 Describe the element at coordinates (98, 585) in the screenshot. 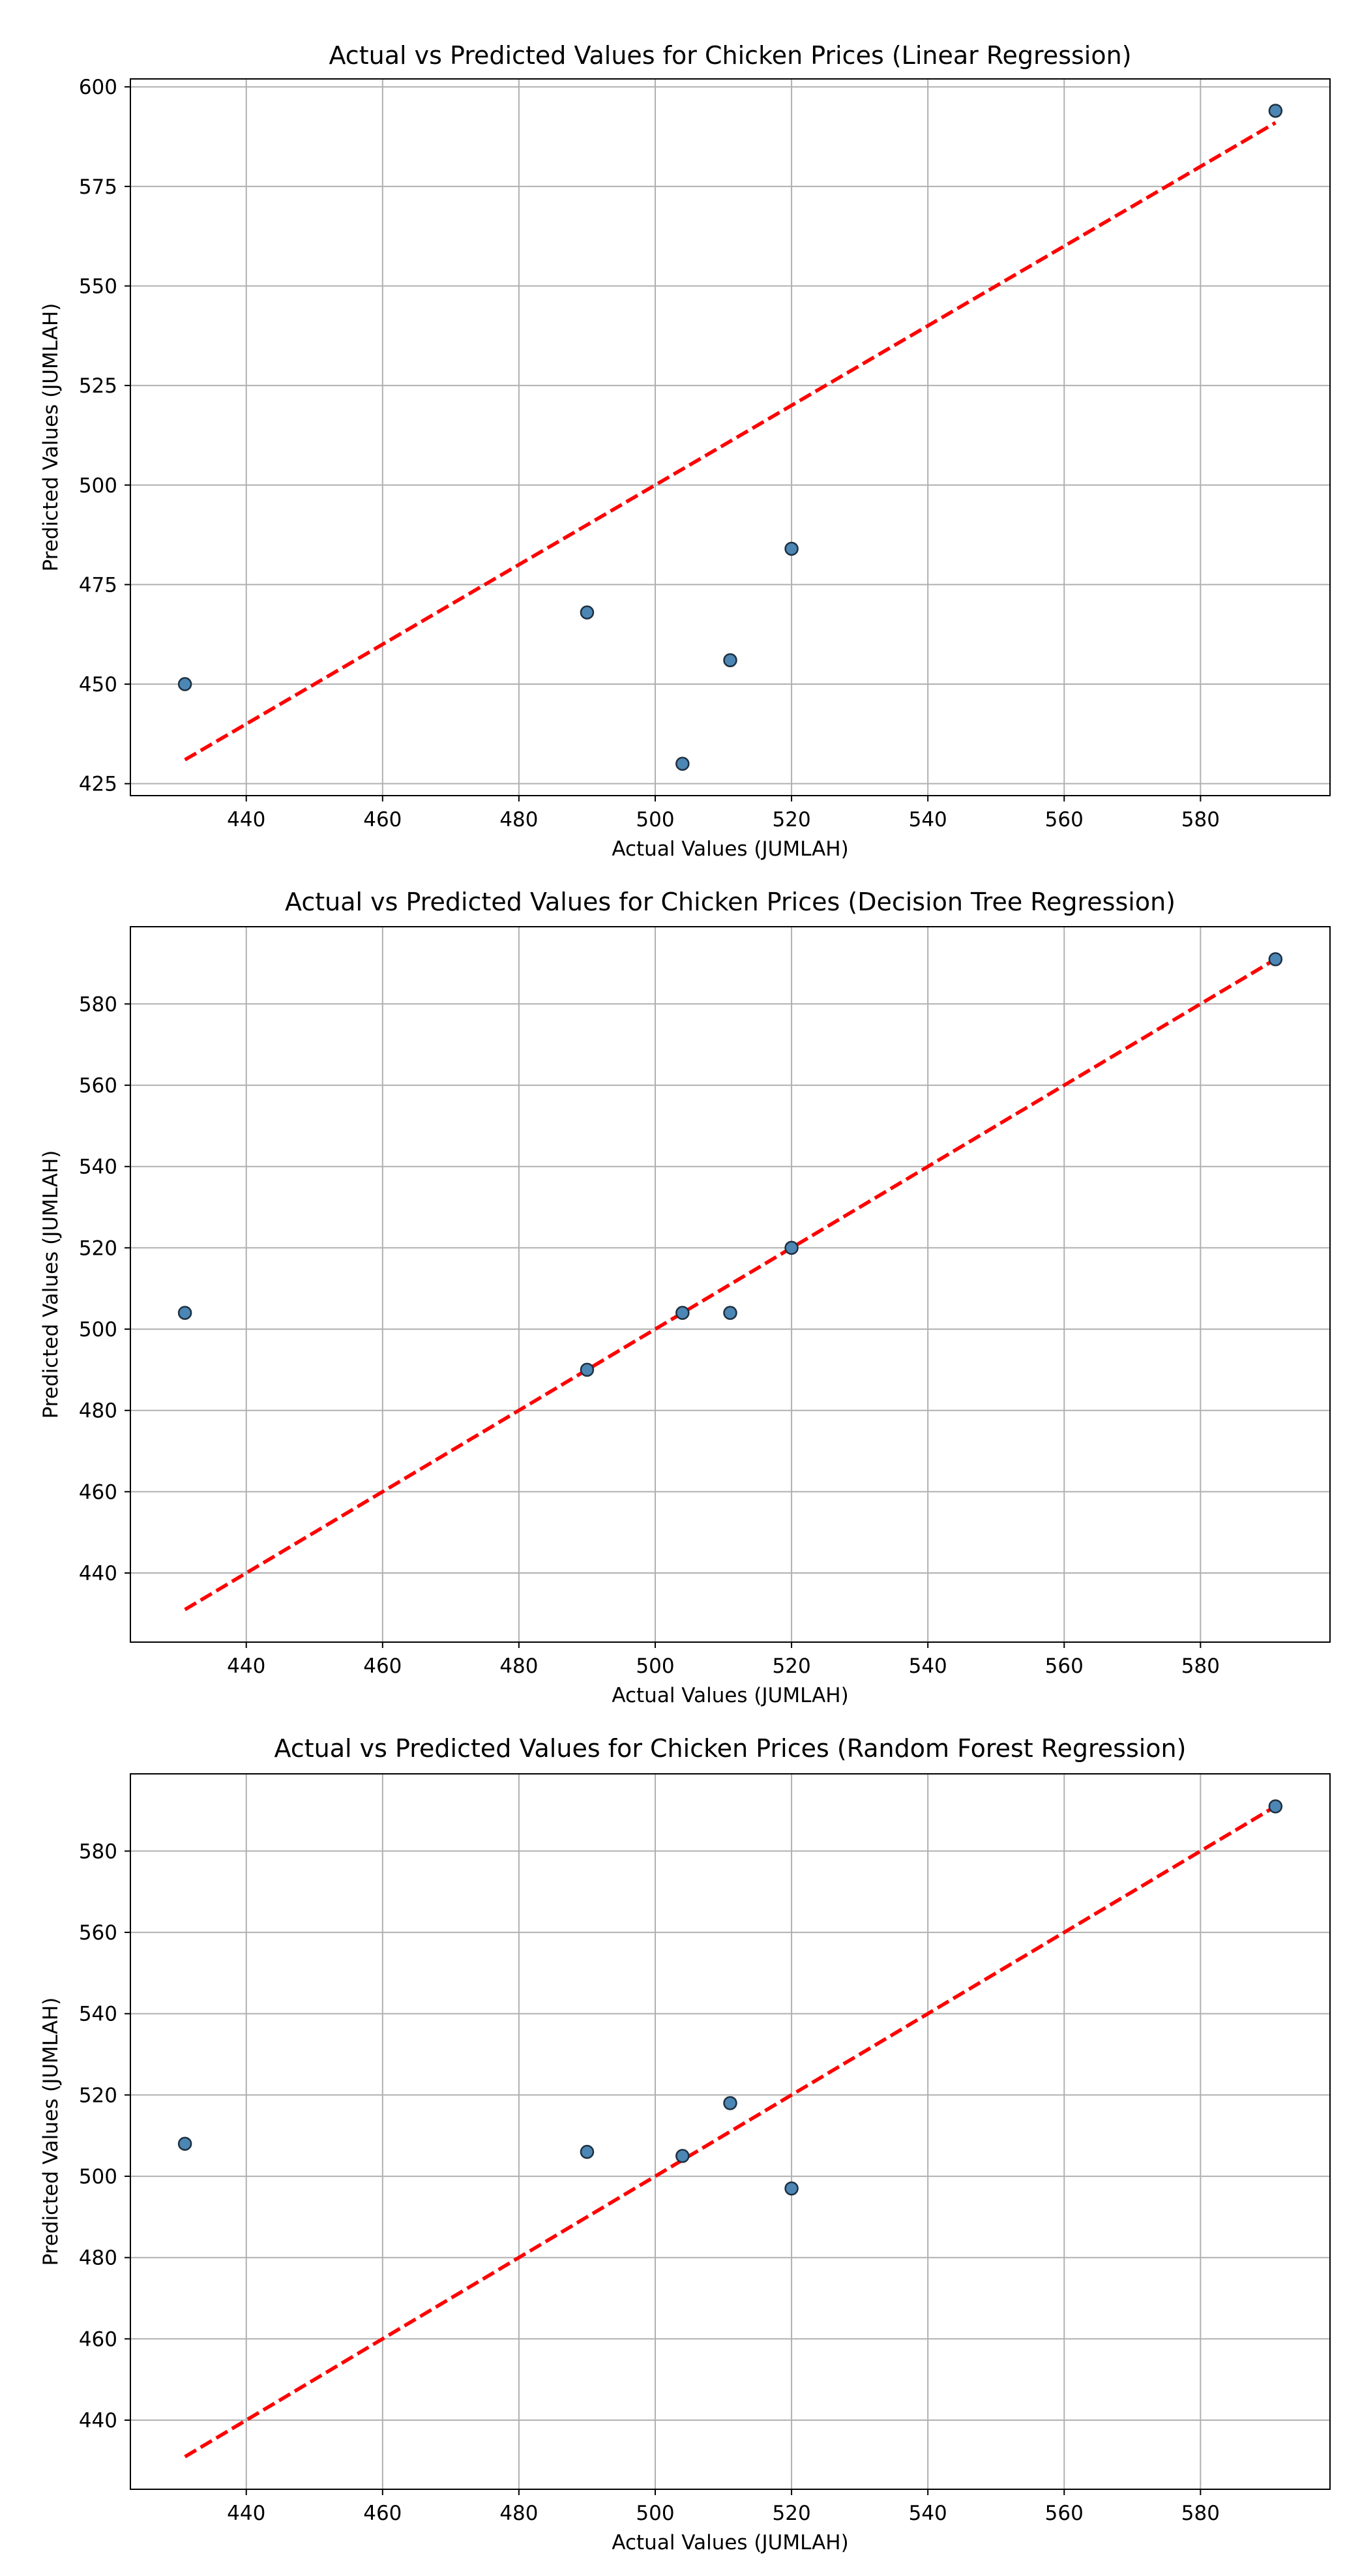

I see `y-tick-label: 475` at that location.